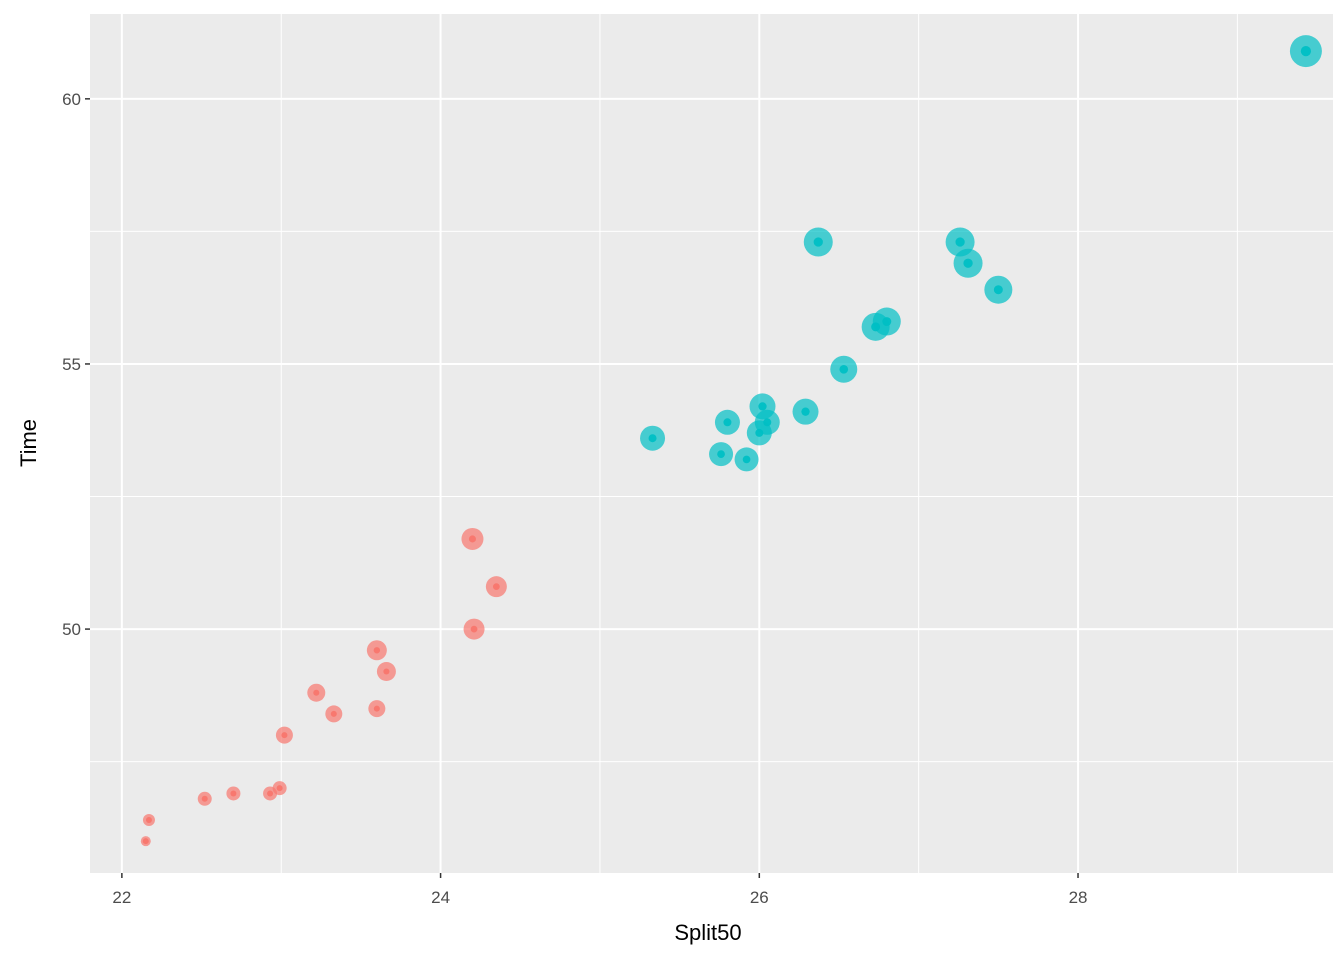 Image resolution: width=1344 pixels, height=960 pixels. I want to click on y-tick-label: 60, so click(71, 99).